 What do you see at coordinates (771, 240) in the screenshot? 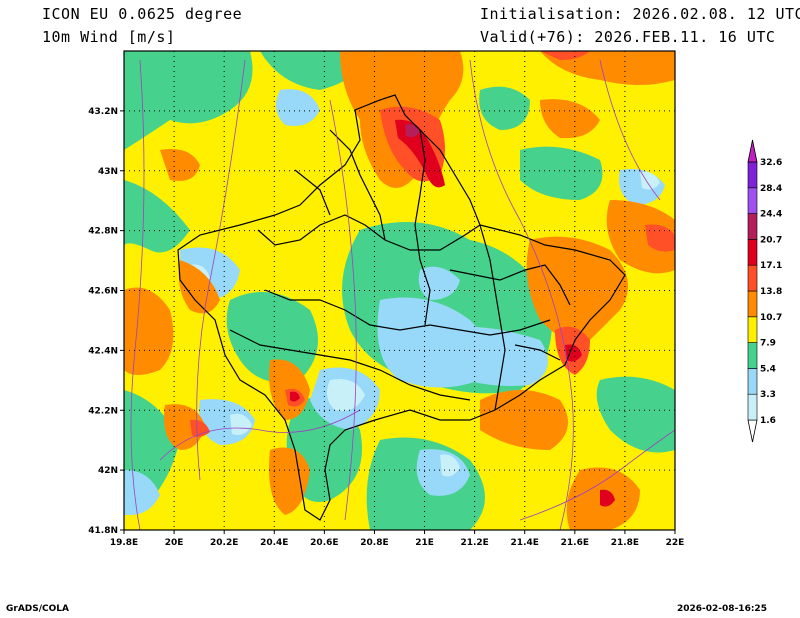
I see `colorbar-level-label: 20.7` at bounding box center [771, 240].